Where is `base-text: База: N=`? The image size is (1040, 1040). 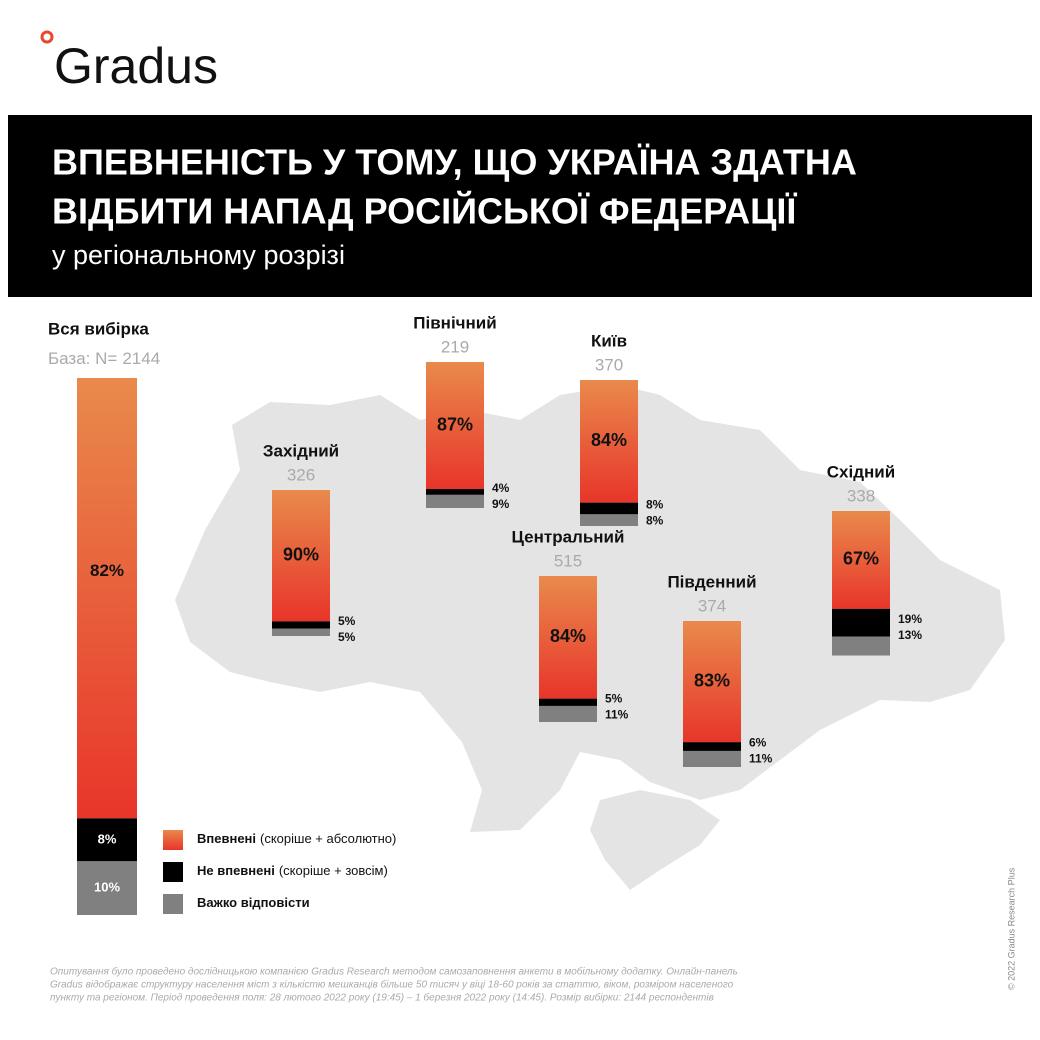
base-text: База: N= is located at coordinates (82, 358).